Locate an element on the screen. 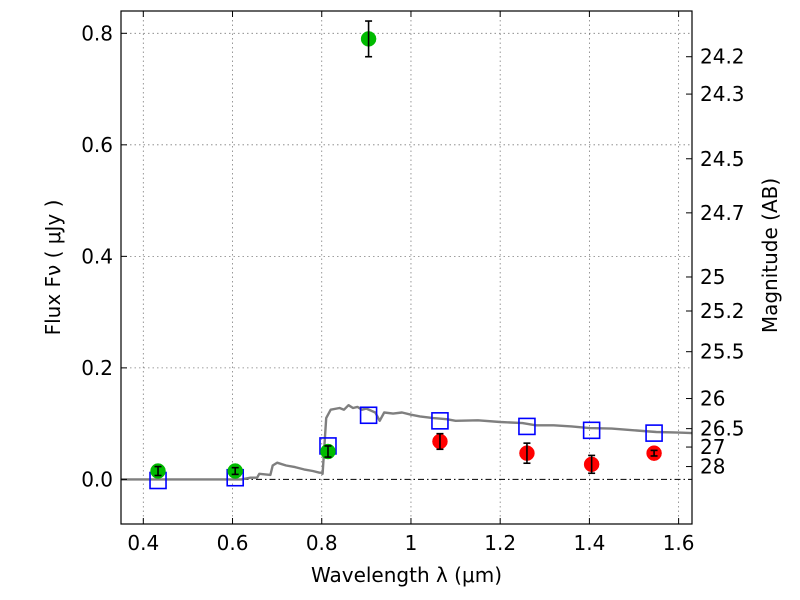 The height and width of the screenshot is (600, 800). magnitude-tick-label: 25.2 is located at coordinates (722, 311).